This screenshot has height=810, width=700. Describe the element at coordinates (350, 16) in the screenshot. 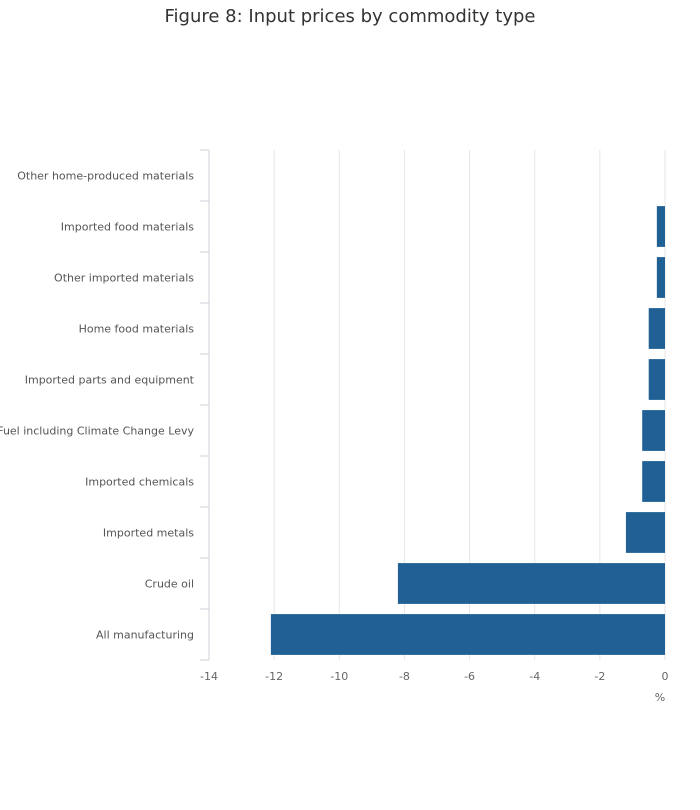

I see `chart-title: Figure 8: Input prices by commodity type` at that location.